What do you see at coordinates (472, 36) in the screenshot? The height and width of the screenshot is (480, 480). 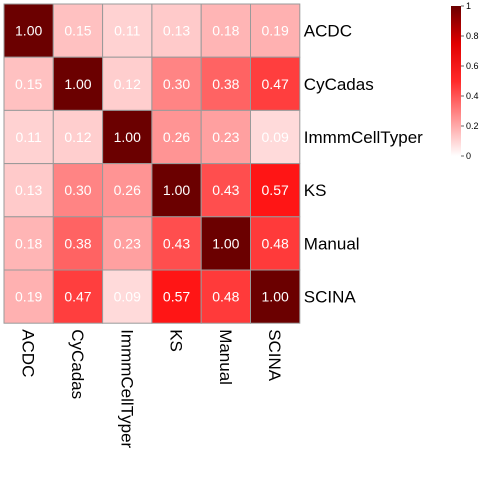 I see `legend-tick-label: 0.8` at bounding box center [472, 36].